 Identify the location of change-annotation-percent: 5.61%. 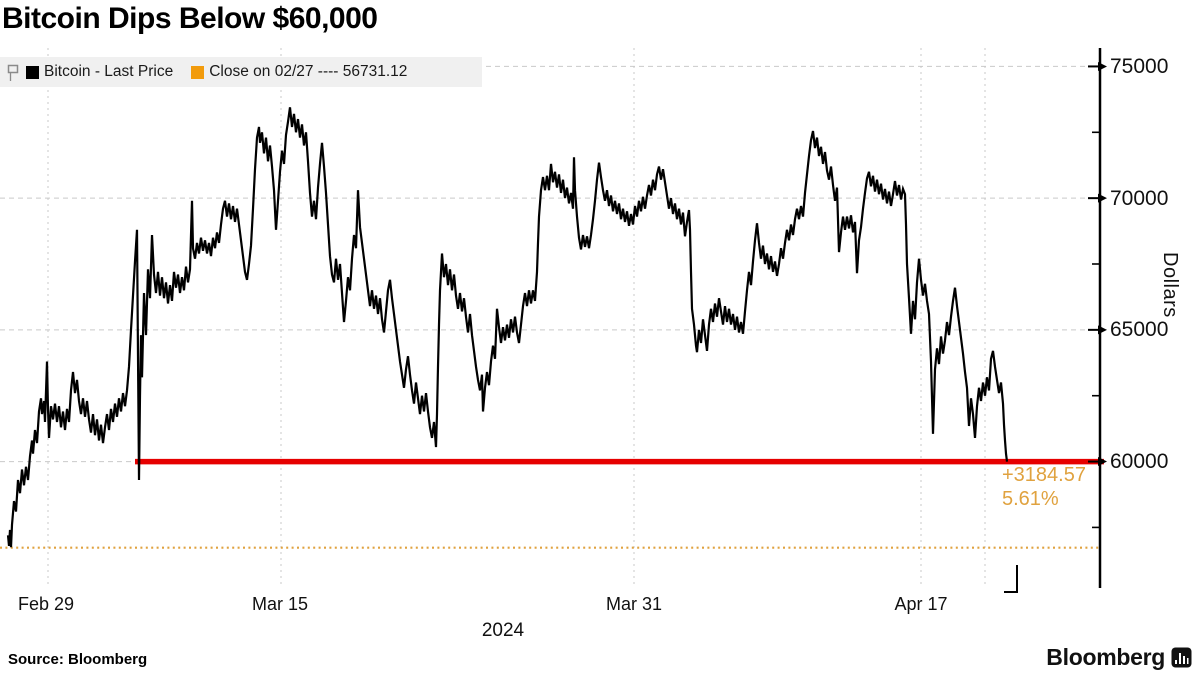
(1030, 499).